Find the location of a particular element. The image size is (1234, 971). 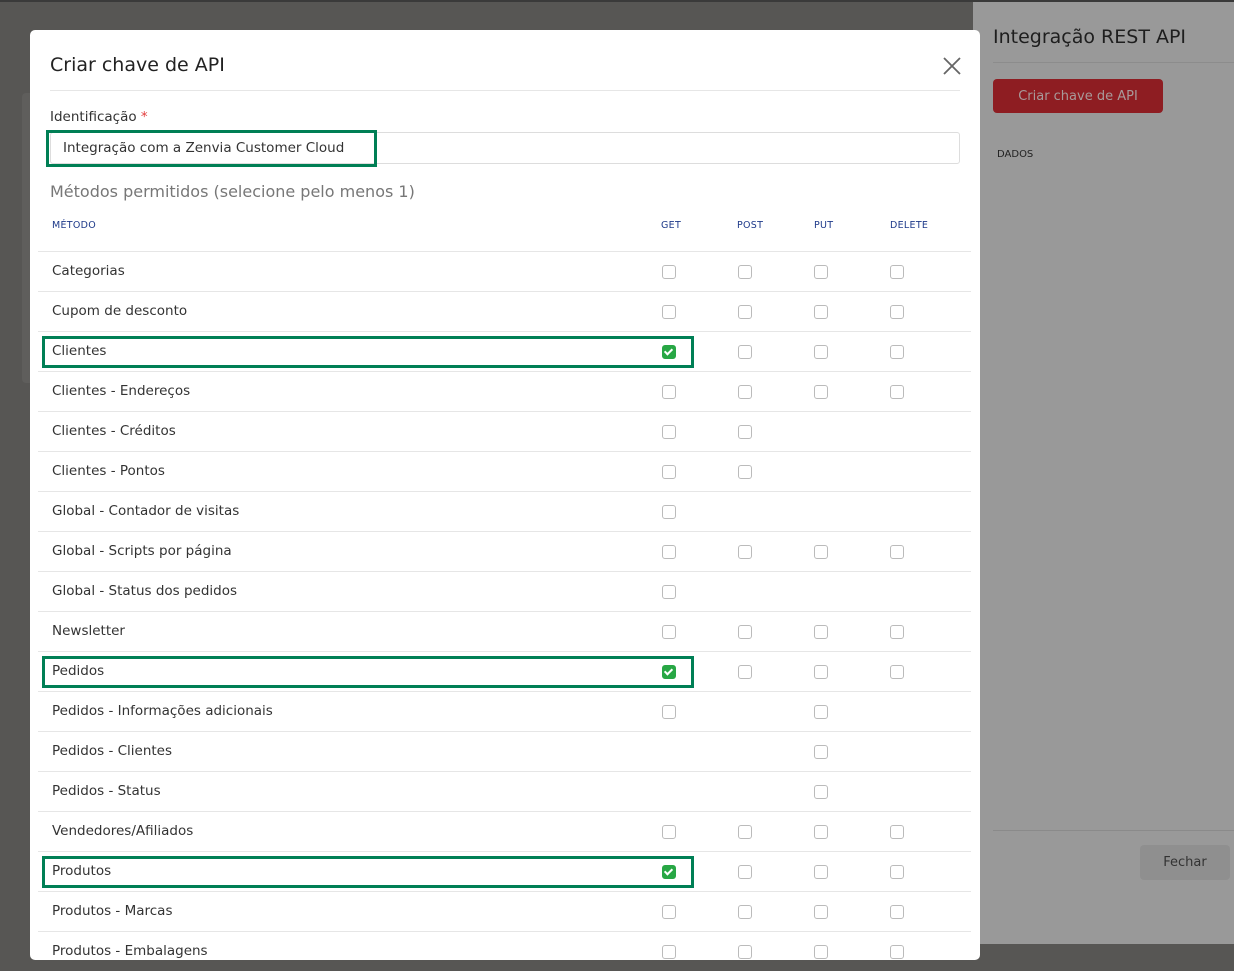

drawer-title: Integração REST API is located at coordinates (1090, 37).